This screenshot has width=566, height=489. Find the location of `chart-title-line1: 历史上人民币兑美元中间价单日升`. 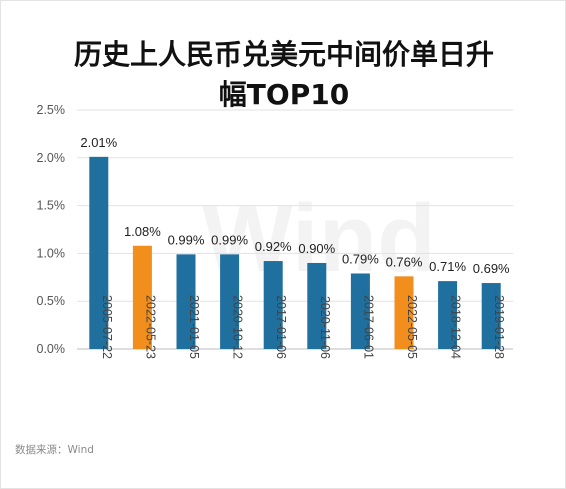

chart-title-line1: 历史上人民币兑美元中间价单日升 is located at coordinates (284, 54).